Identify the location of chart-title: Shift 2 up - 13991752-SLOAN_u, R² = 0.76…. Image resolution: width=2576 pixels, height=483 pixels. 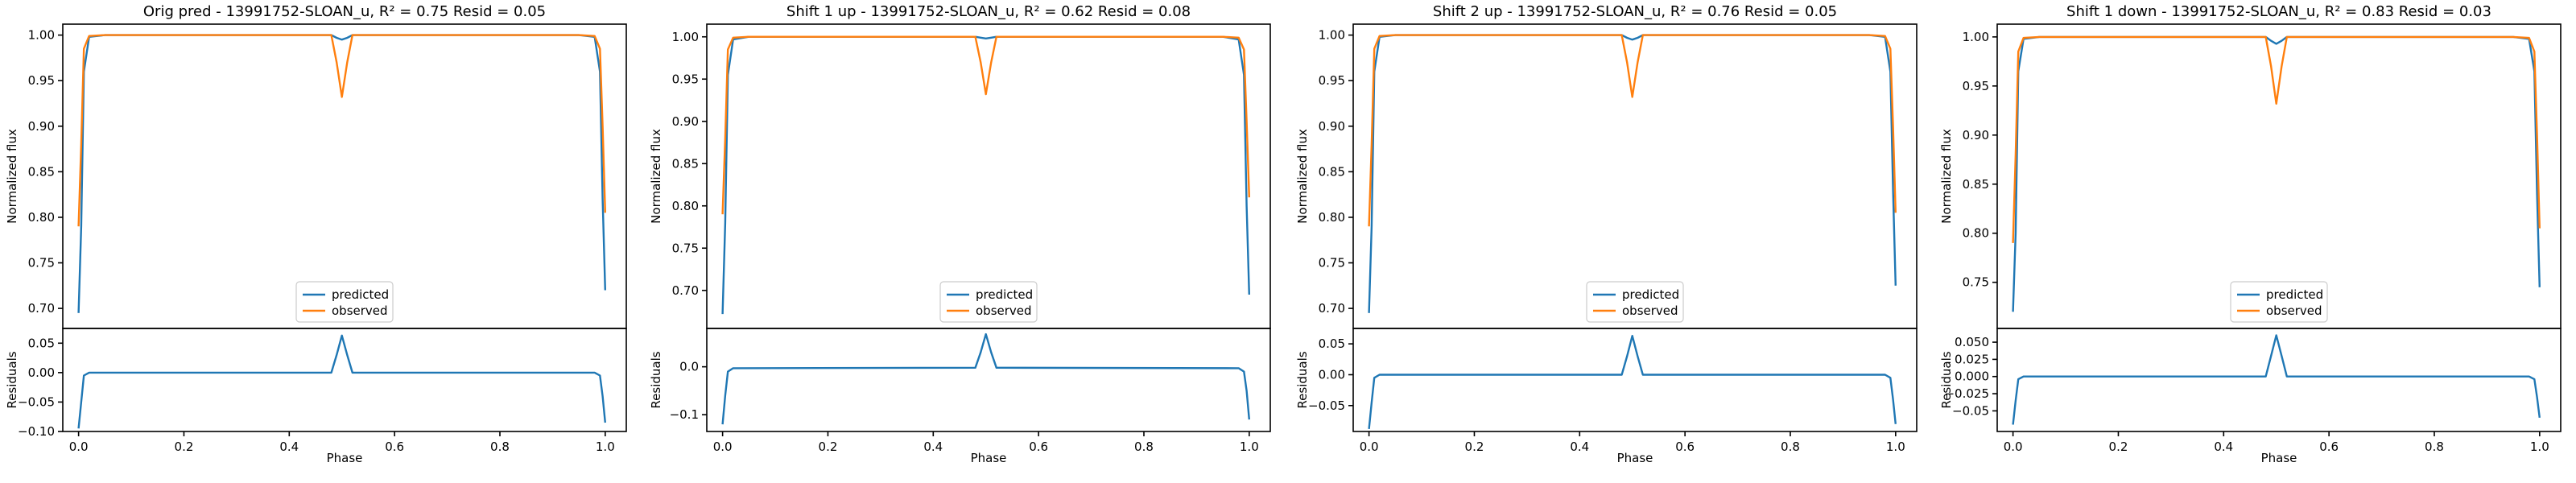
(1635, 11).